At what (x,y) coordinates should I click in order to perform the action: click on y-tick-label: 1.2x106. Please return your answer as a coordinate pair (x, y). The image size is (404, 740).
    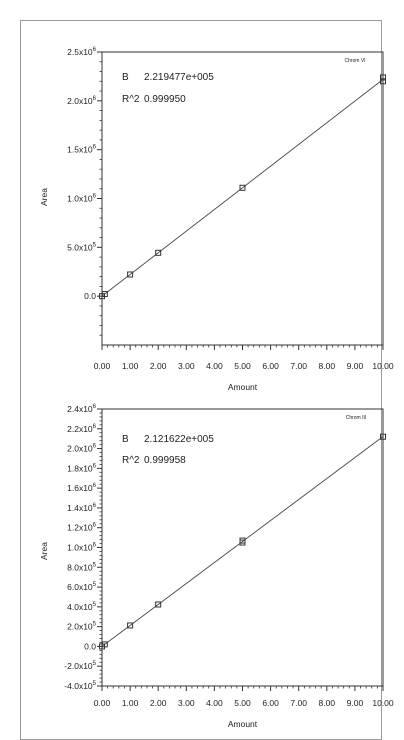
    Looking at the image, I should click on (82, 528).